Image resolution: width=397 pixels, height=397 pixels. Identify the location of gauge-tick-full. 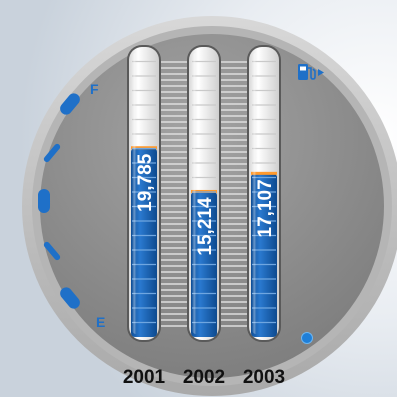
(70, 104).